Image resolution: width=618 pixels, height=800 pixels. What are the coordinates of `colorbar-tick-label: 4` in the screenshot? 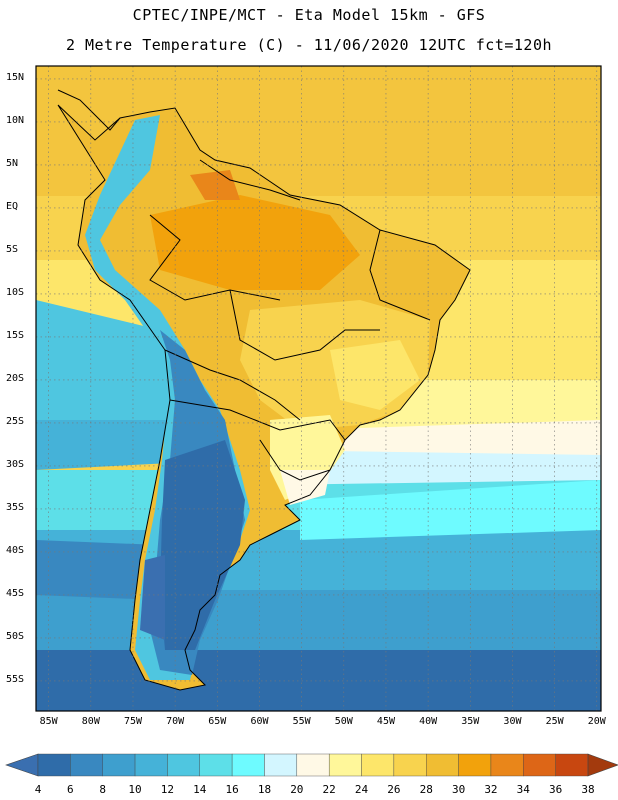 It's located at (38, 789).